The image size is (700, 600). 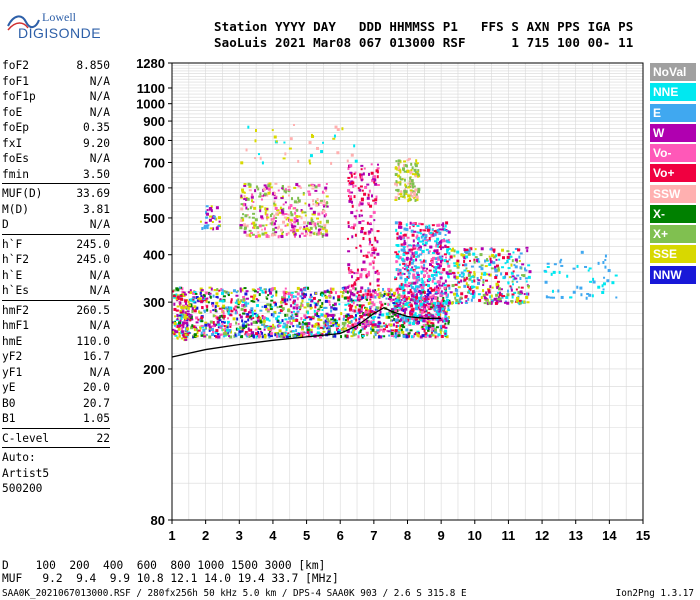 What do you see at coordinates (542, 535) in the screenshot?
I see `x-tick-label: 12` at bounding box center [542, 535].